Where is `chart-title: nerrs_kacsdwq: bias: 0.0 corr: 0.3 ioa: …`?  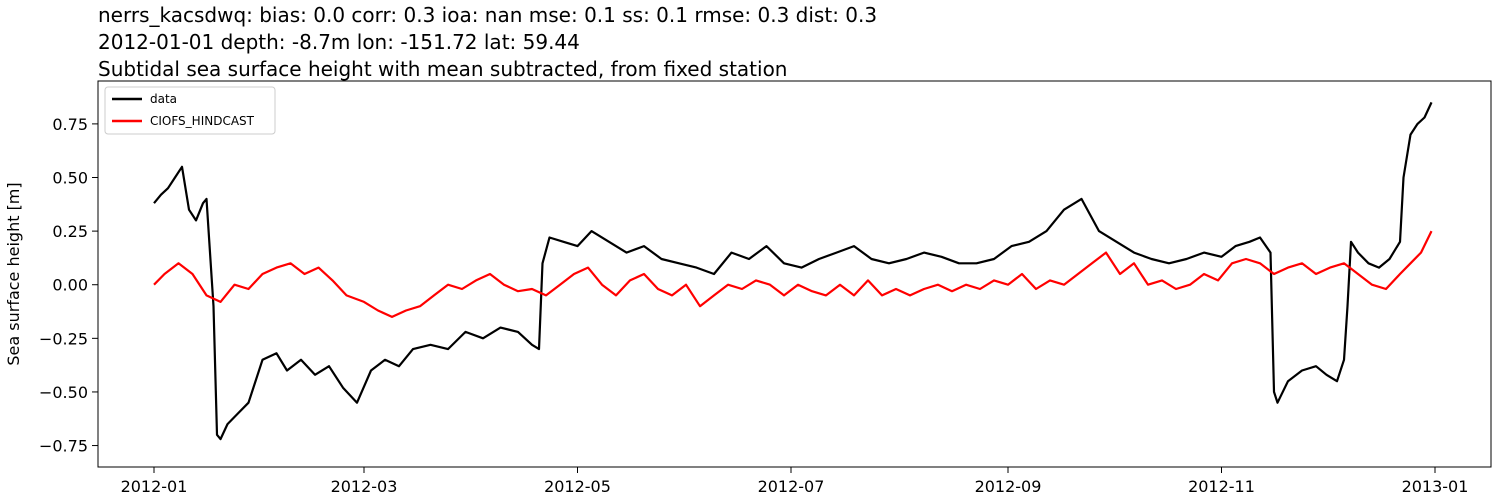 chart-title: nerrs_kacsdwq: bias: 0.0 corr: 0.3 ioa: … is located at coordinates (487, 42).